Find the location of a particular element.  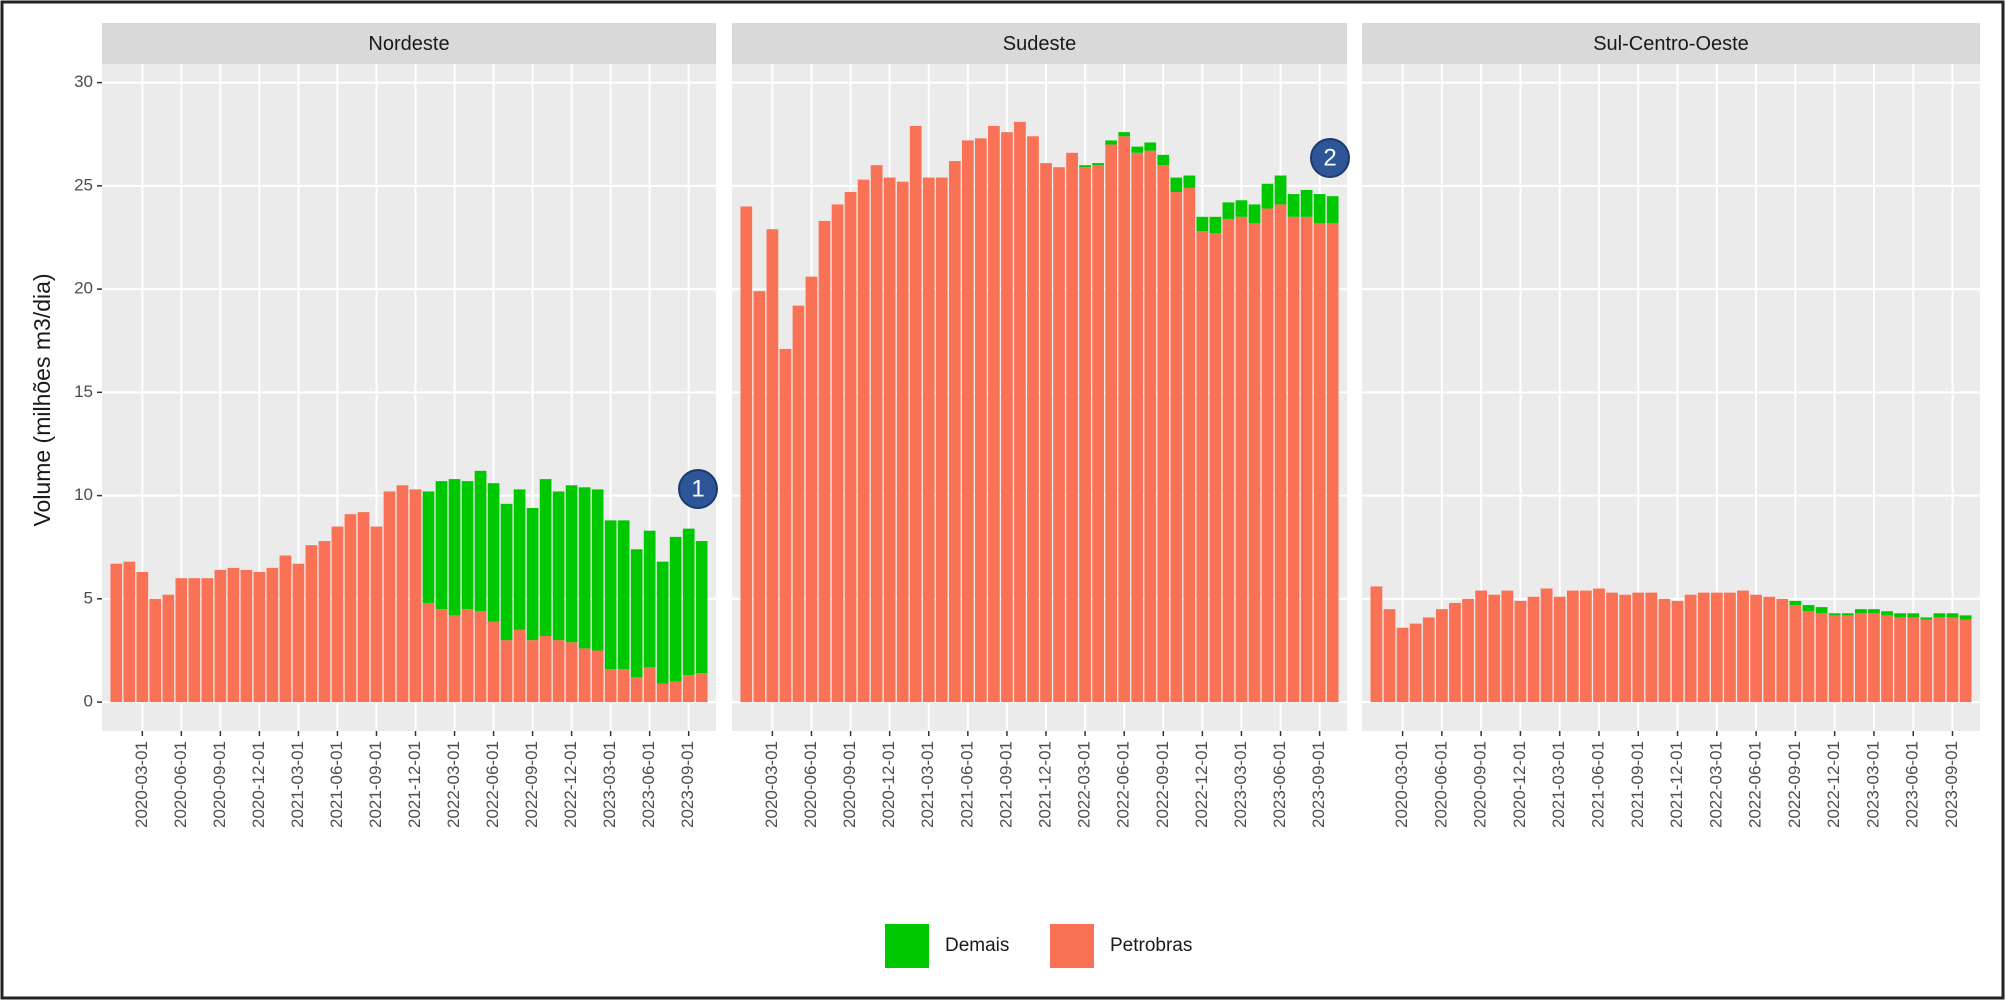

annotation-marker is located at coordinates (698, 489).